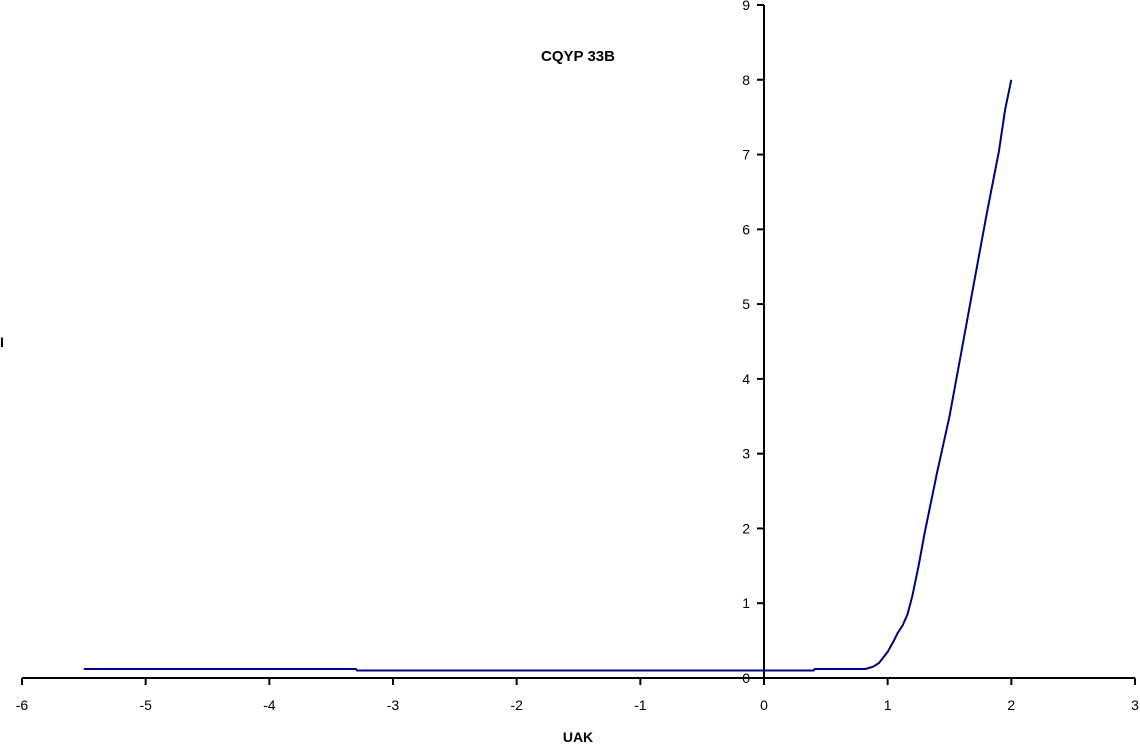 This screenshot has height=749, width=1140. I want to click on x-tick-label: 3, so click(1135, 705).